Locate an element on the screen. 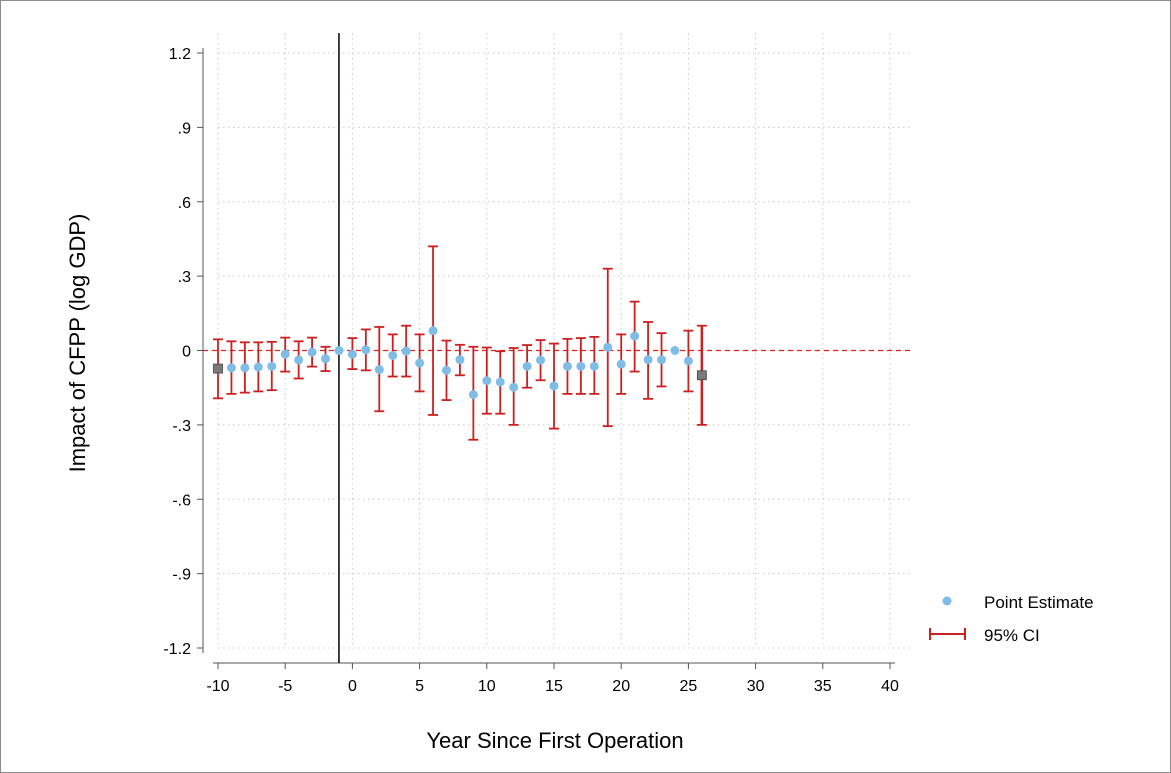  x-tick-label: 40 is located at coordinates (890, 686).